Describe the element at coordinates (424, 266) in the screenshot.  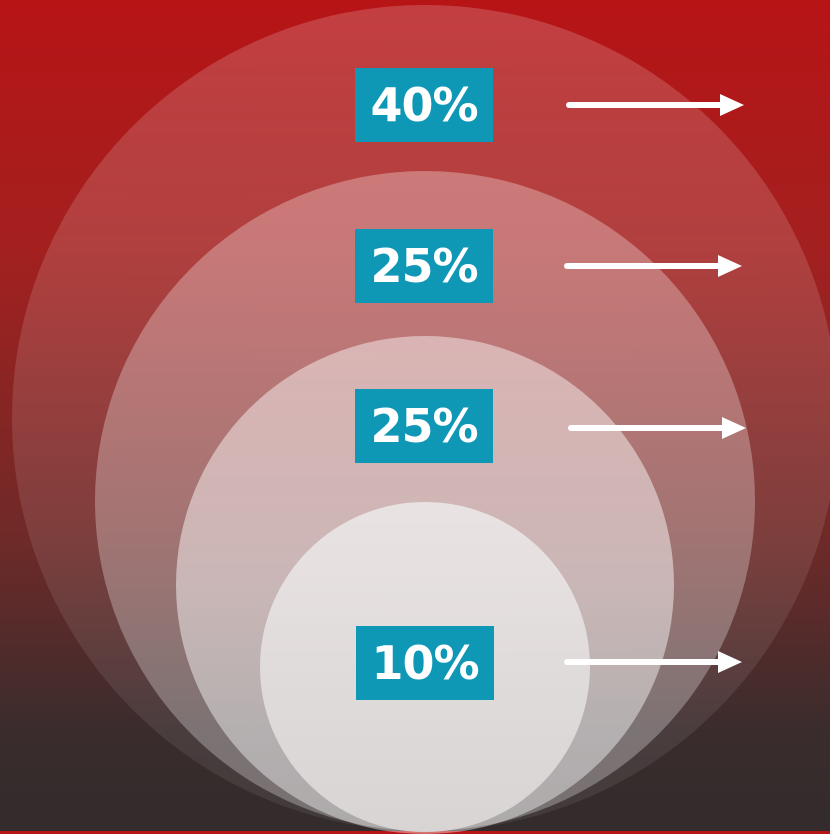
I see `level-2-badge: 25%` at that location.